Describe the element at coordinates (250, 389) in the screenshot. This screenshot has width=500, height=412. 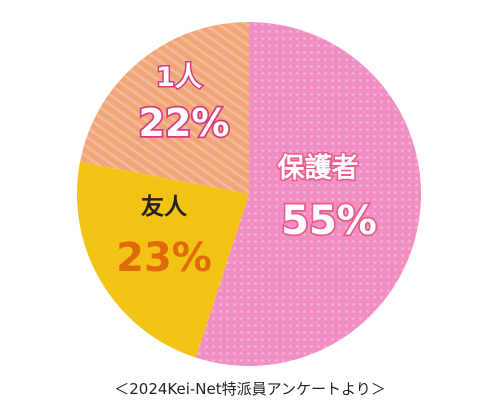
I see `source-note: ＜2024Kei-Net特派員アンケートより＞` at that location.